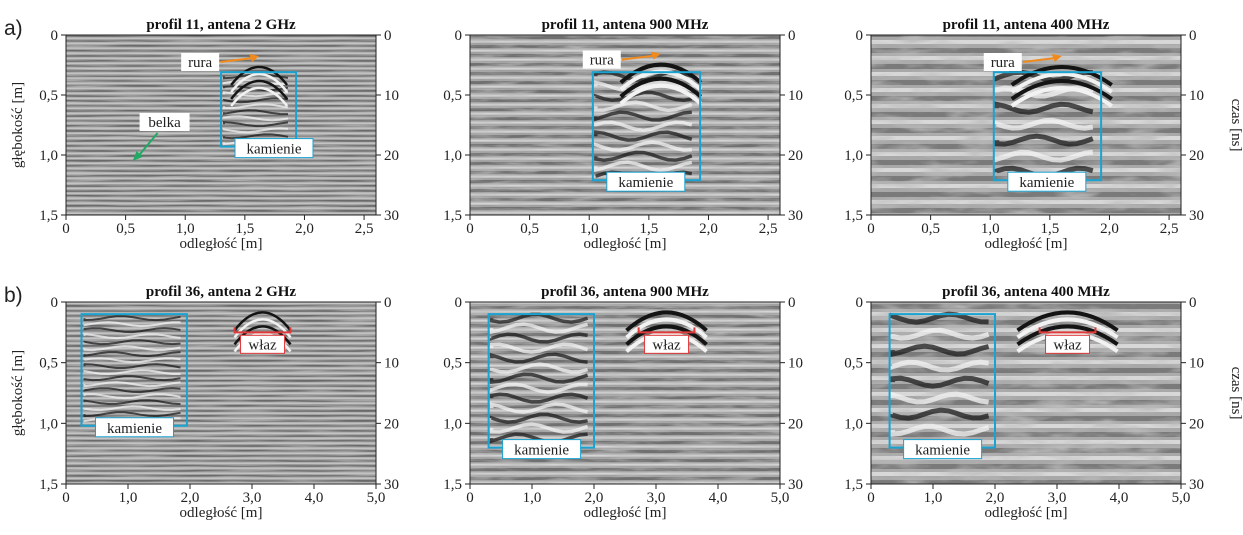  Describe the element at coordinates (147, 145) in the screenshot. I see `beam-arrow` at that location.